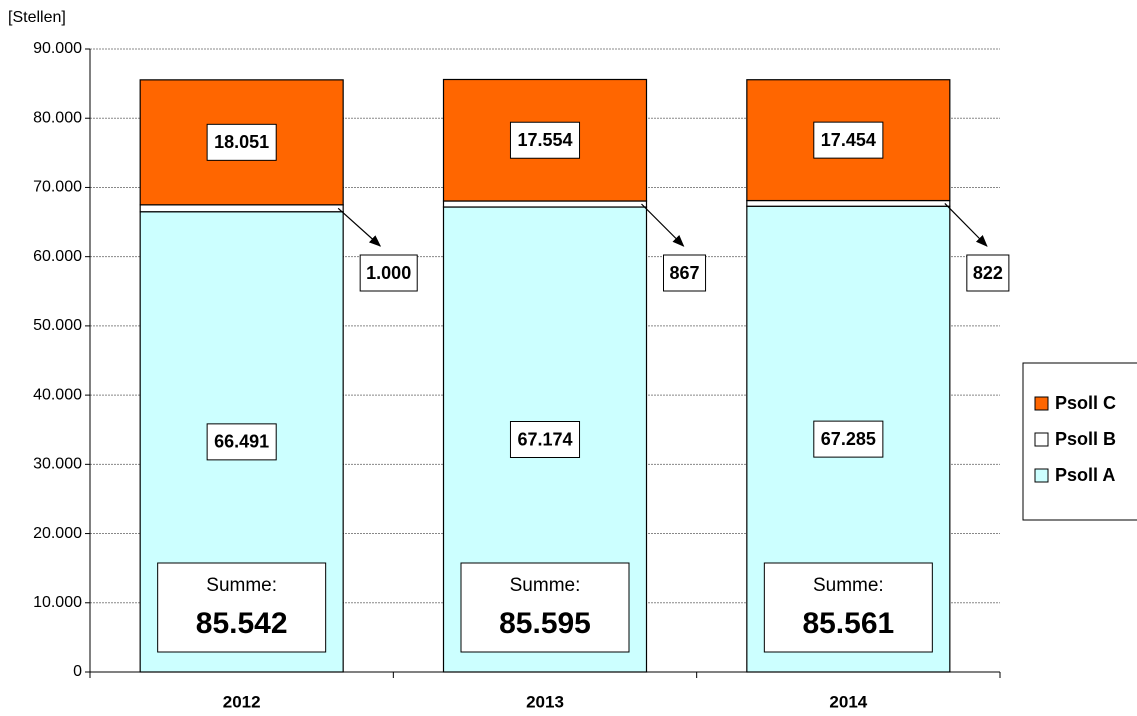 Image resolution: width=1137 pixels, height=716 pixels. What do you see at coordinates (57, 394) in the screenshot?
I see `y-tick-label: 40.000` at bounding box center [57, 394].